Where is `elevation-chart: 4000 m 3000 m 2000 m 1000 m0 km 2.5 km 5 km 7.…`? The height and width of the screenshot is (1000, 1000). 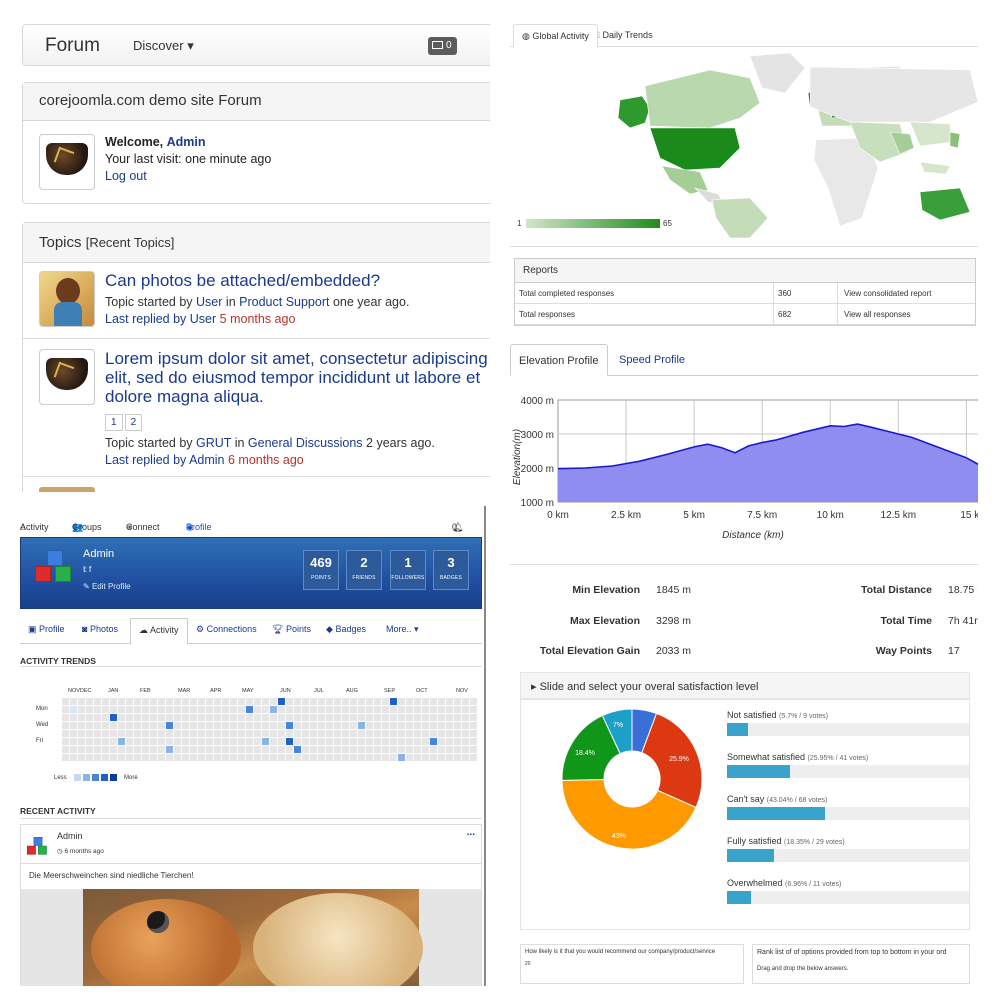 elevation-chart: 4000 m 3000 m 2000 m 1000 m0 km 2.5 km 5 km 7.… is located at coordinates (744, 468).